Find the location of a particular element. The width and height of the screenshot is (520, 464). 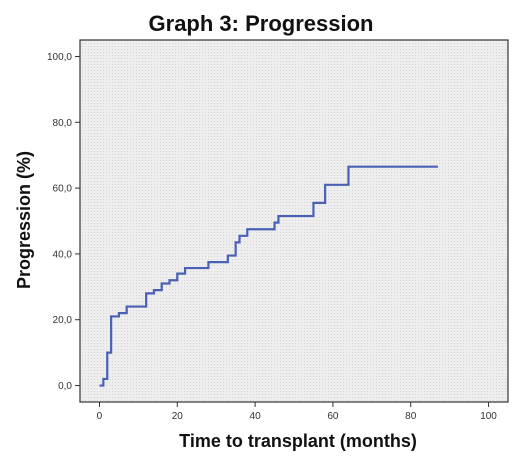

y-tick-label: 0,0 is located at coordinates (65, 386).